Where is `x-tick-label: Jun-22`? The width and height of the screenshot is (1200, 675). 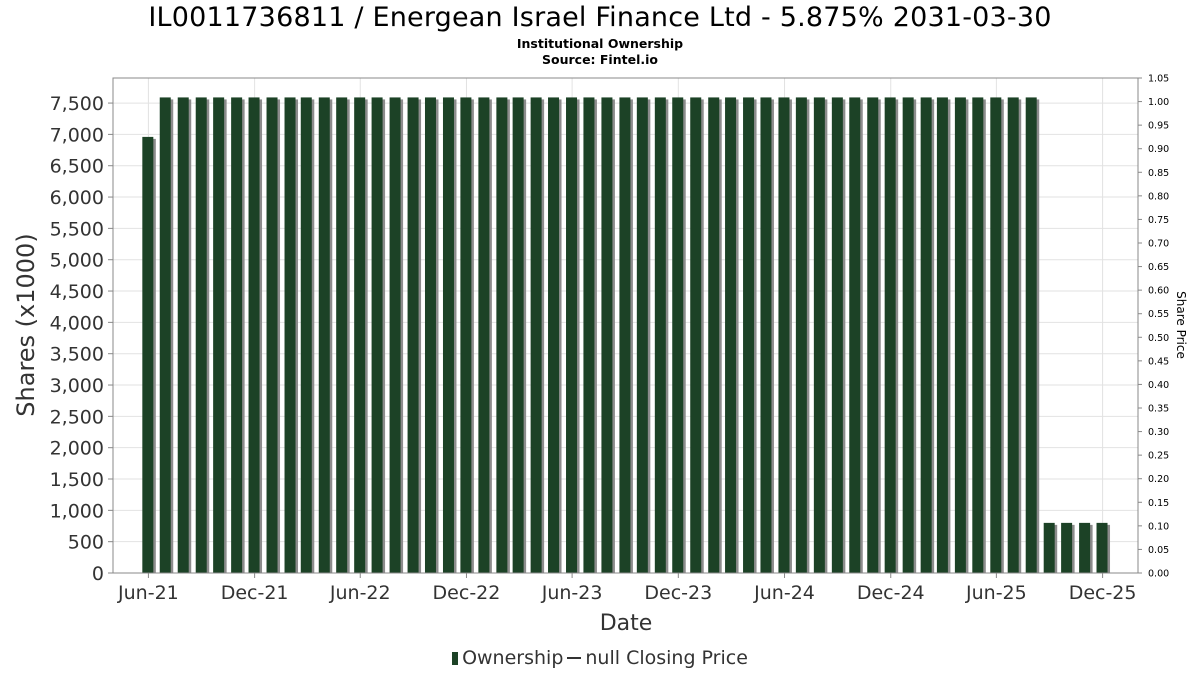 x-tick-label: Jun-22 is located at coordinates (360, 593).